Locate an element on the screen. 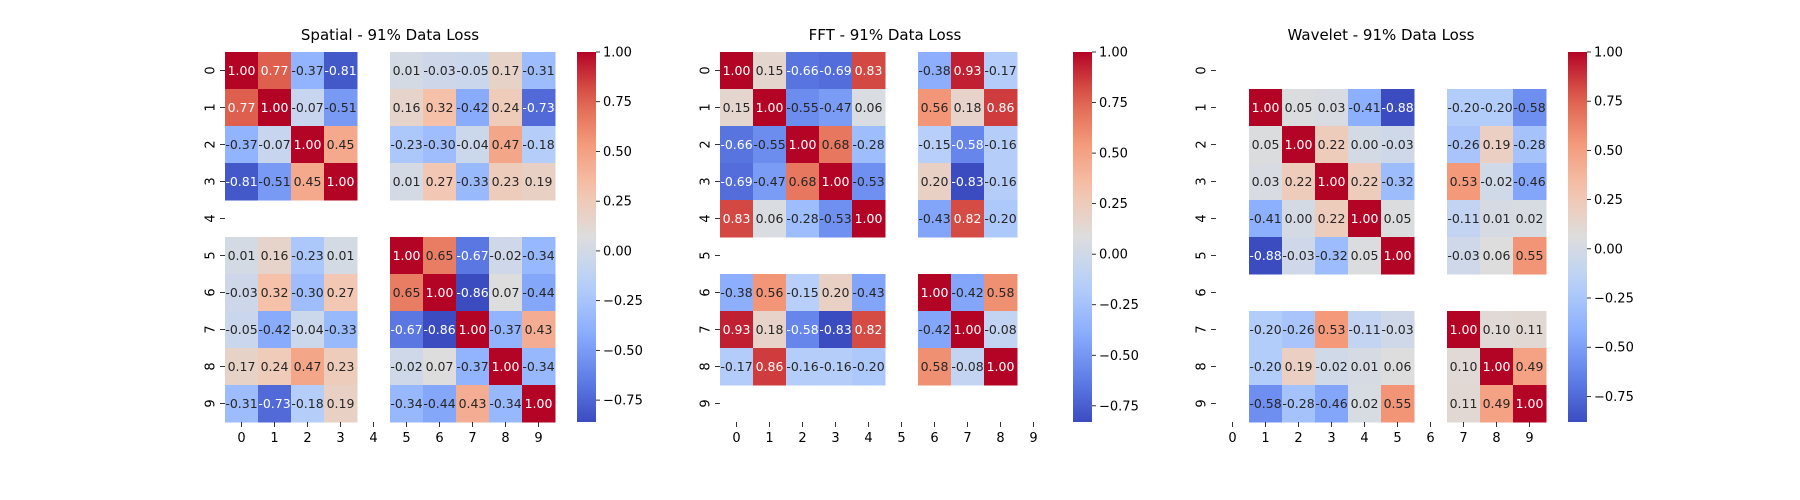 The image size is (1800, 500). x-tick-label: 2 is located at coordinates (802, 438).